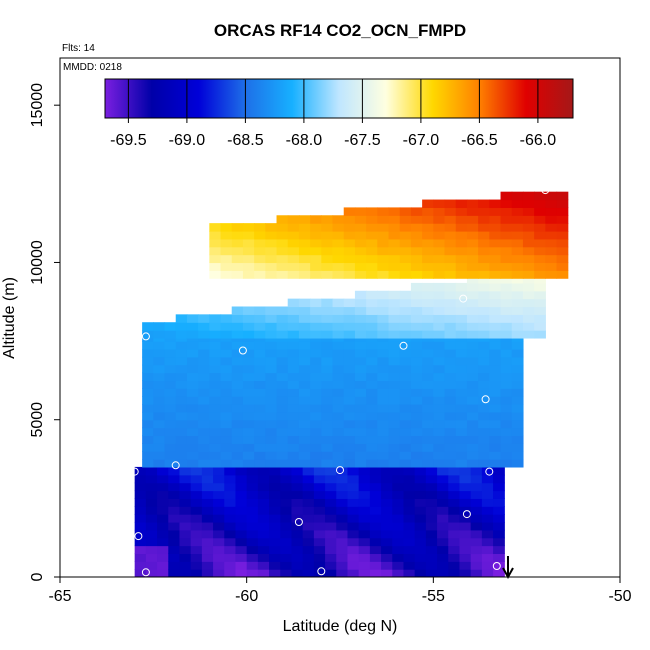 This screenshot has width=650, height=650. I want to click on colorbar-tick-label: -66.0, so click(538, 140).